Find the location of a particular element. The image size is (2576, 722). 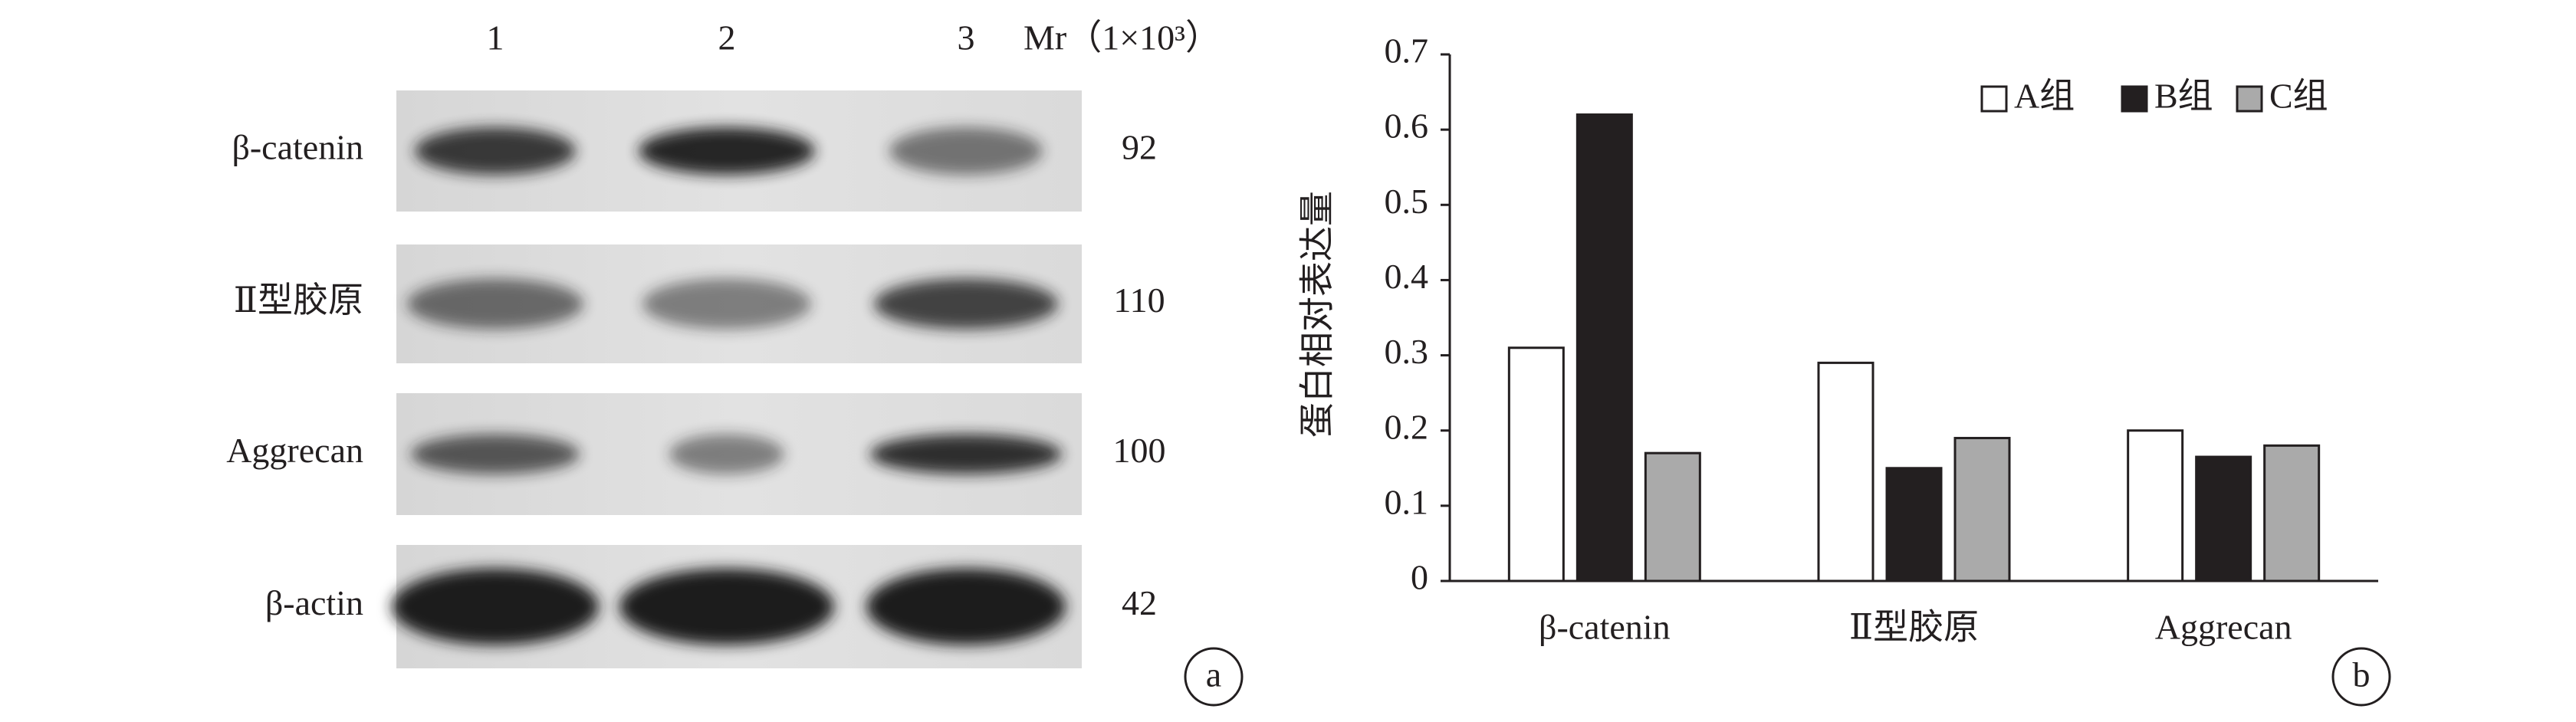

row-label: Ⅱ型胶原 is located at coordinates (298, 300).